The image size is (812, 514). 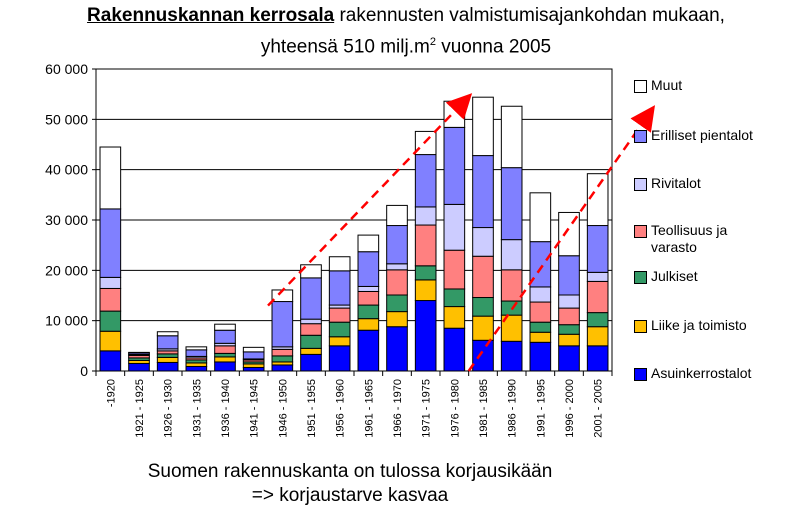 I want to click on title-line2-pre: yhteensä 510 milj.m, so click(x=345, y=47).